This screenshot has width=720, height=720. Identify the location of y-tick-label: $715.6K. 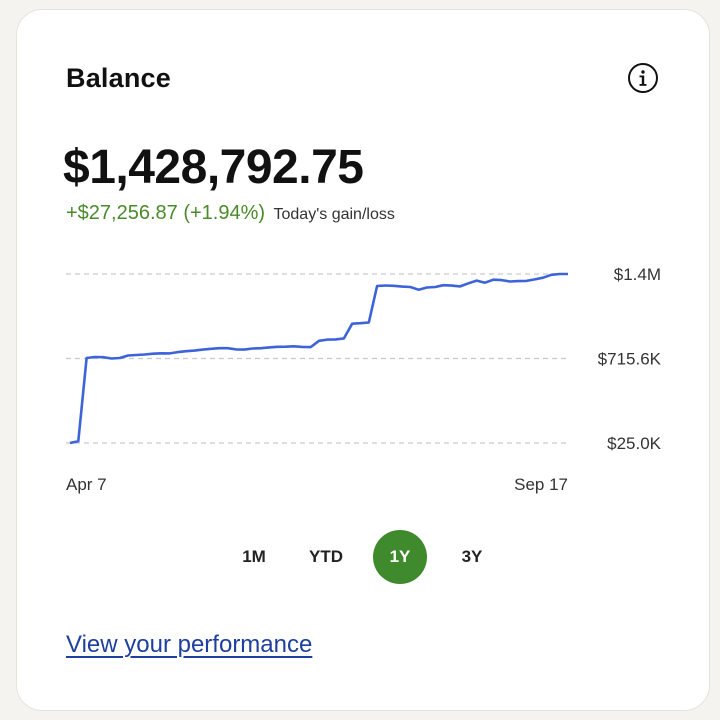
(630, 359).